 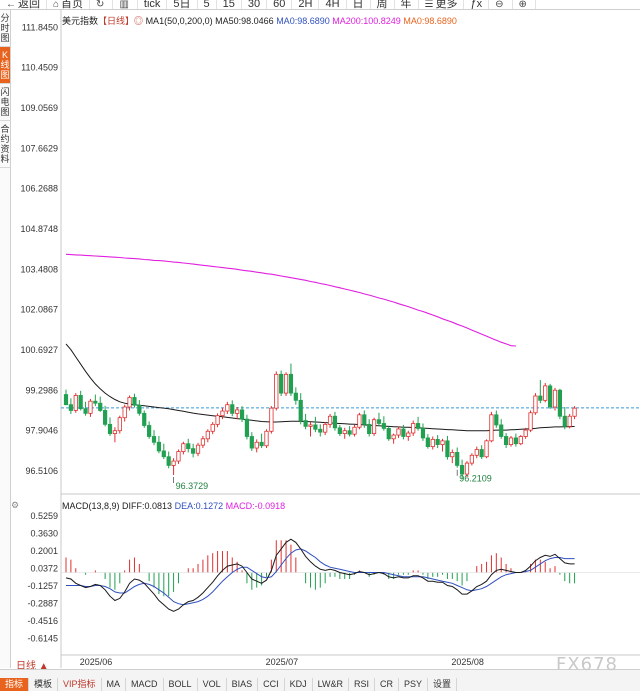 I want to click on bottom-tab-13: PSY, so click(x=413, y=684).